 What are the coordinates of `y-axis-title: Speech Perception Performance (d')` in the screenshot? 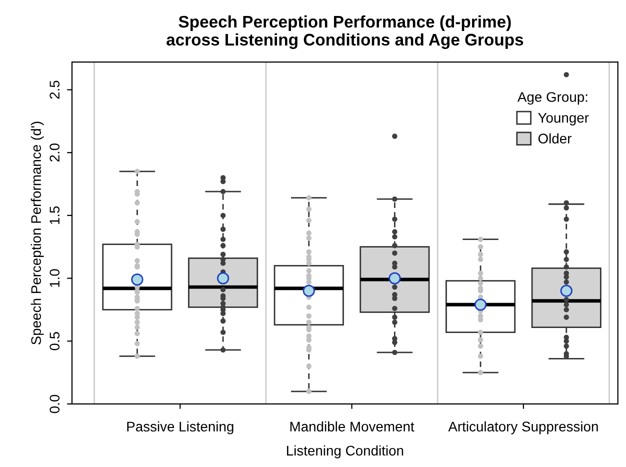 It's located at (37, 233).